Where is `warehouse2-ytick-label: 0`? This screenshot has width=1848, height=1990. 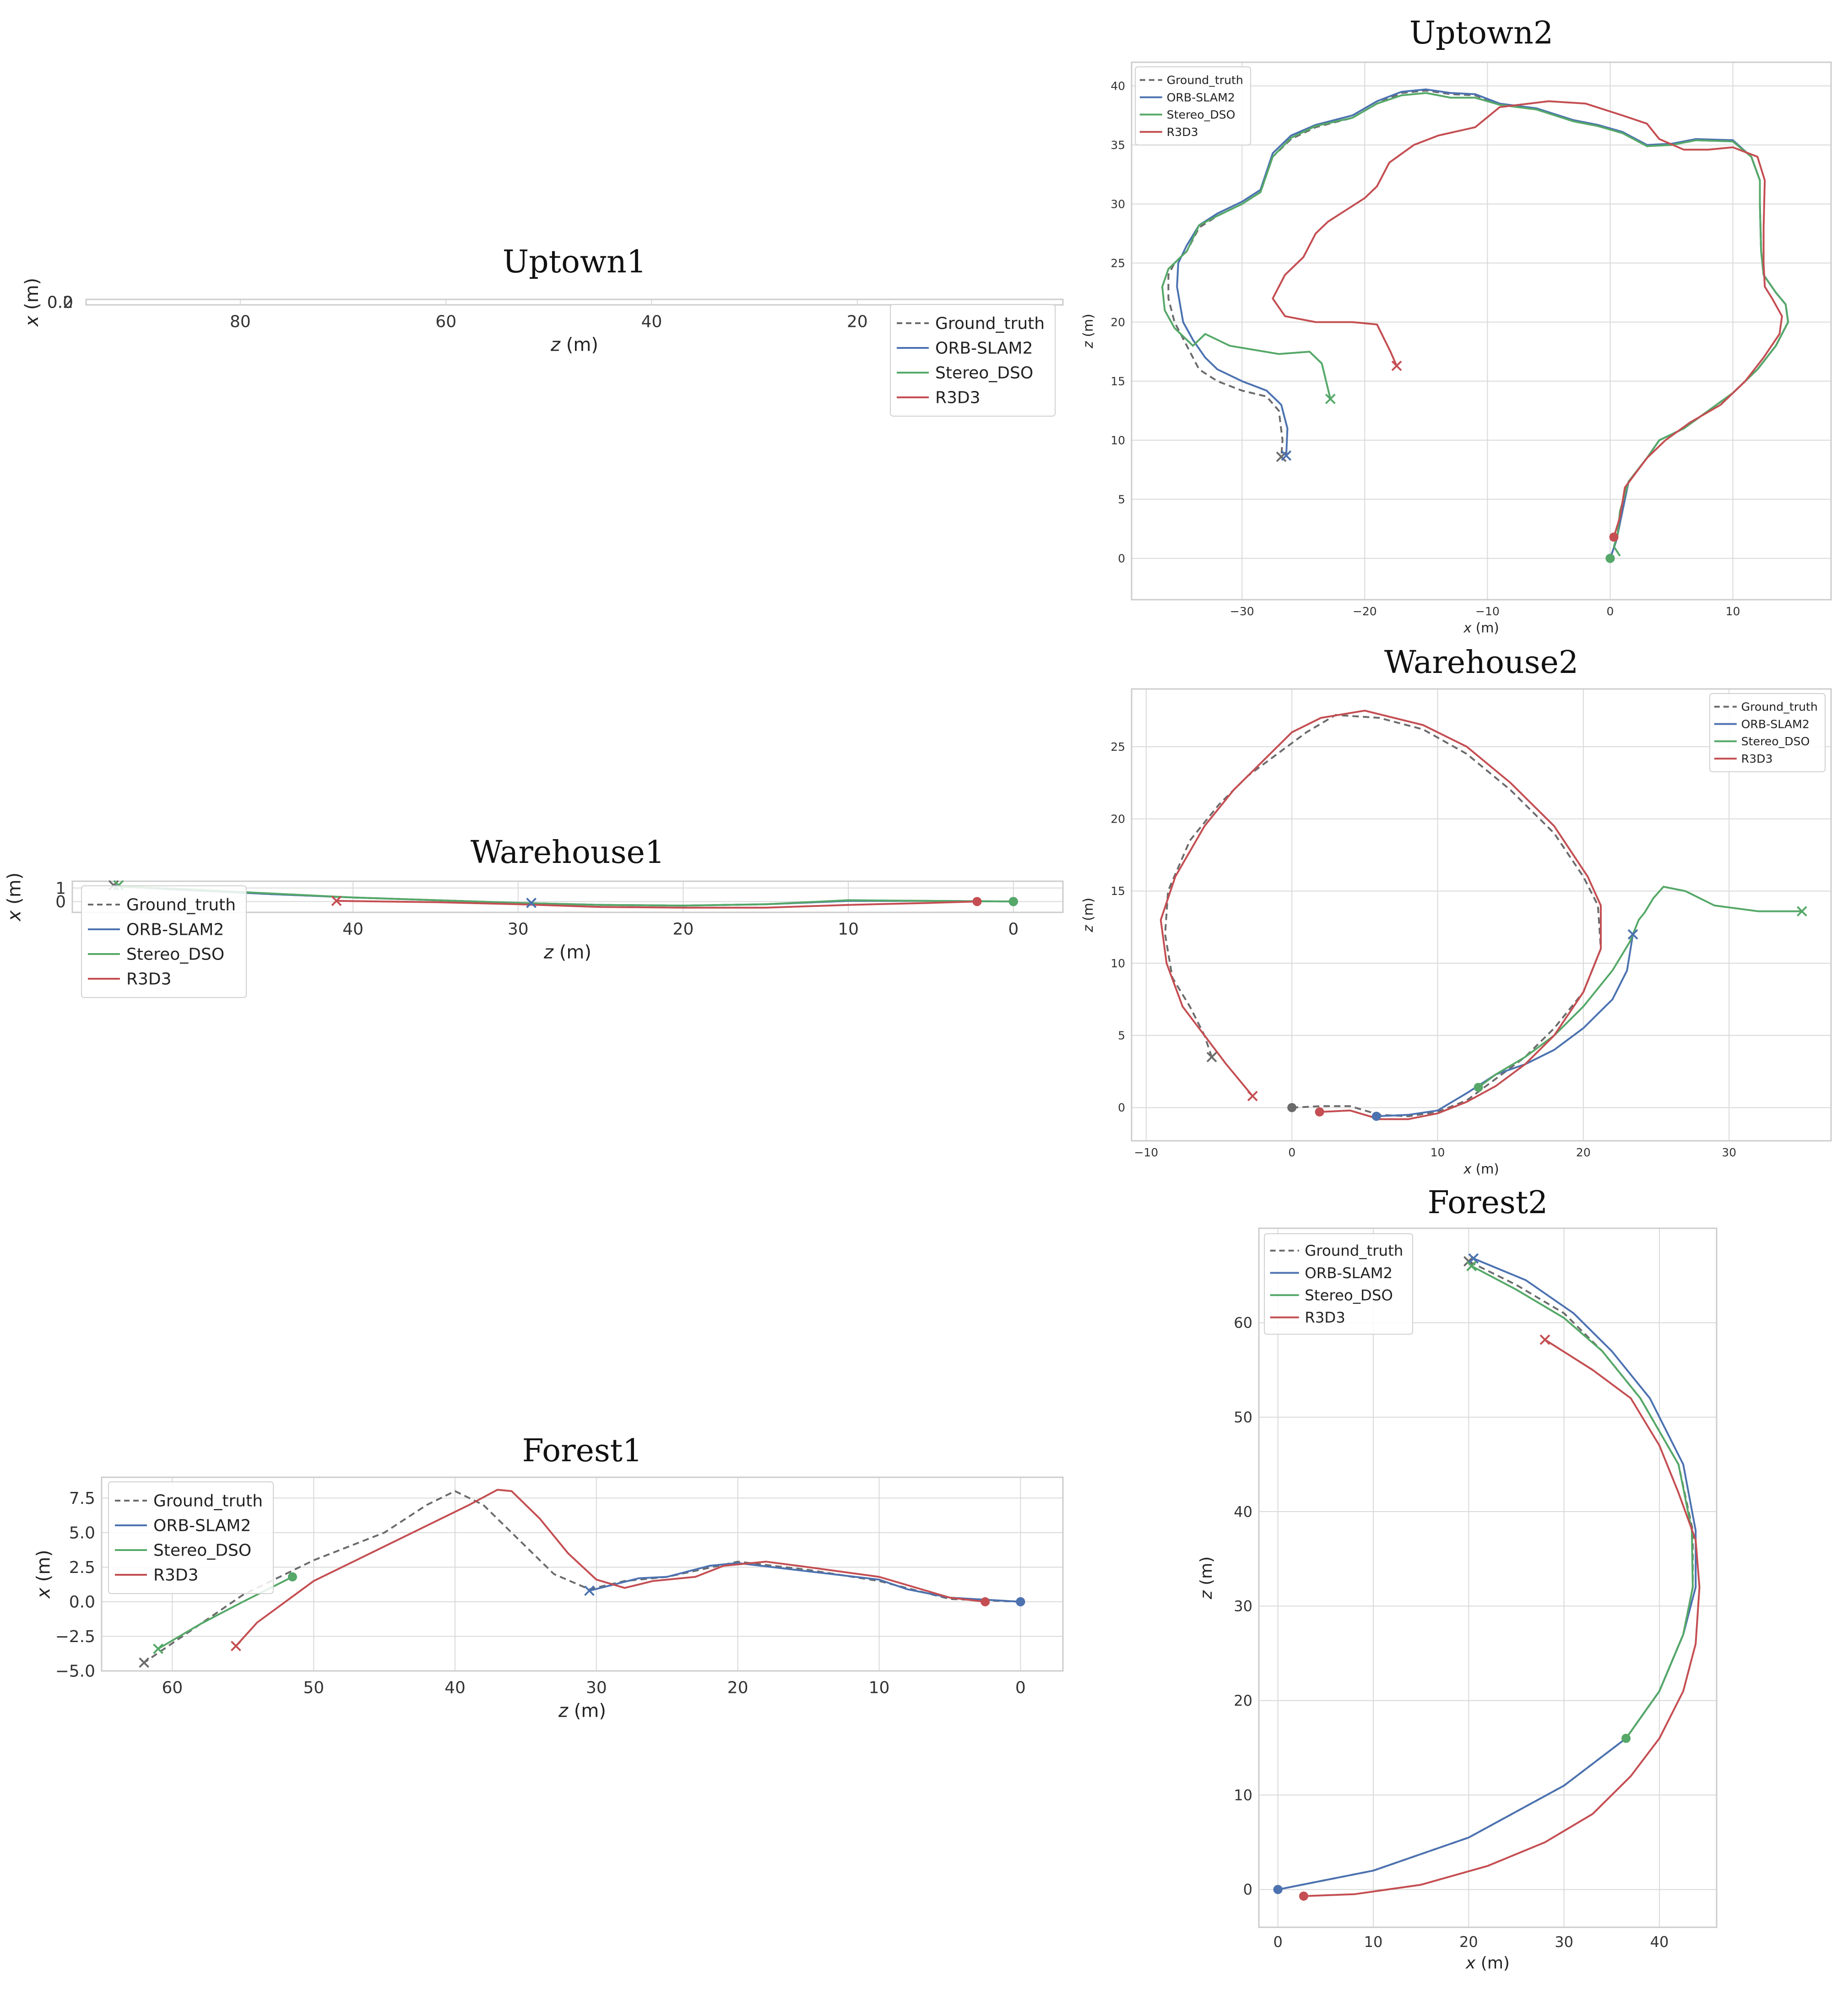
warehouse2-ytick-label: 0 is located at coordinates (1121, 1107).